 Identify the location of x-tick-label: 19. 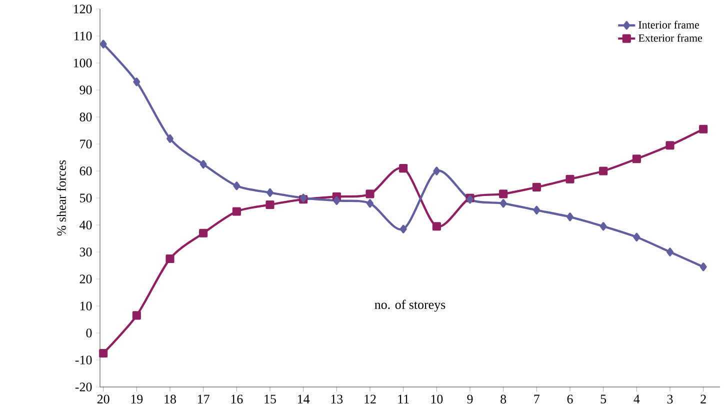
(137, 399).